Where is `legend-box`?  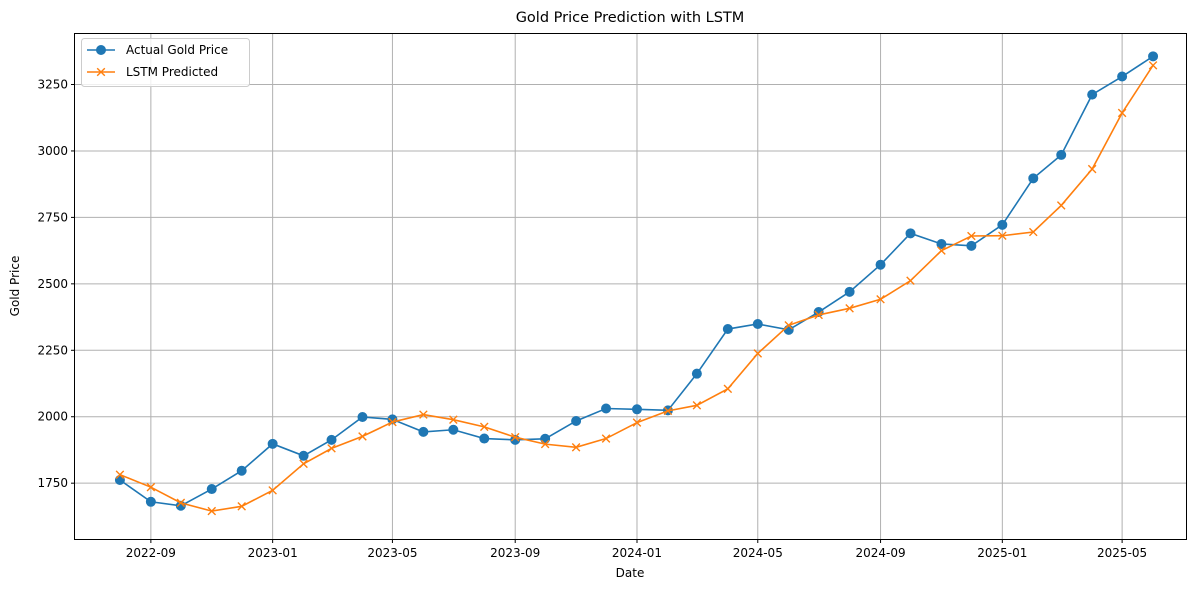 legend-box is located at coordinates (165, 62).